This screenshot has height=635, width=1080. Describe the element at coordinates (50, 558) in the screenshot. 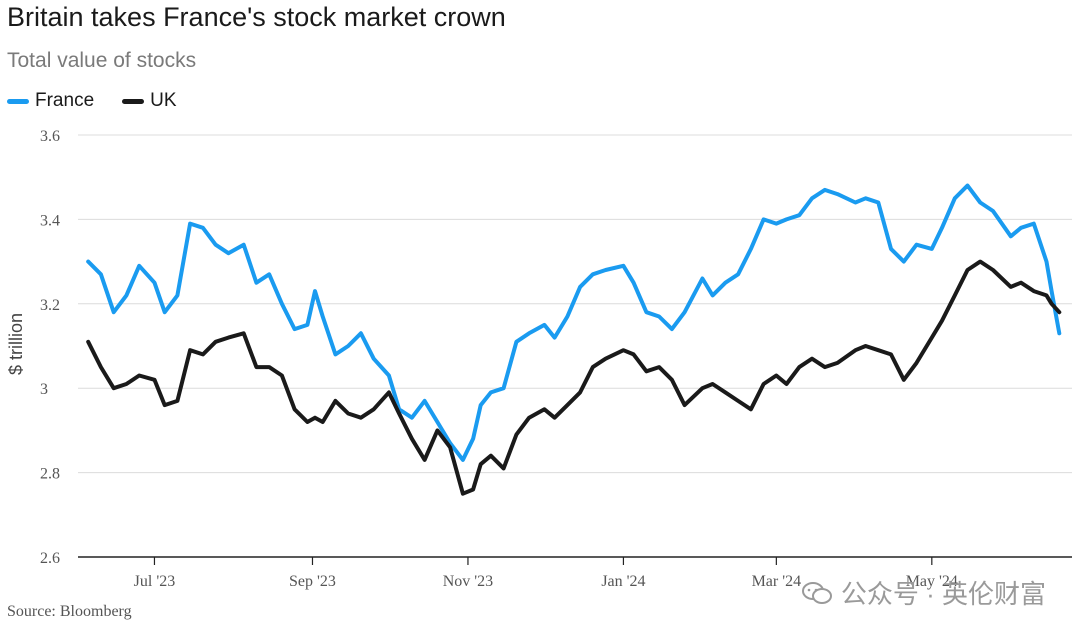

I see `y-tick-label: 2.6` at that location.